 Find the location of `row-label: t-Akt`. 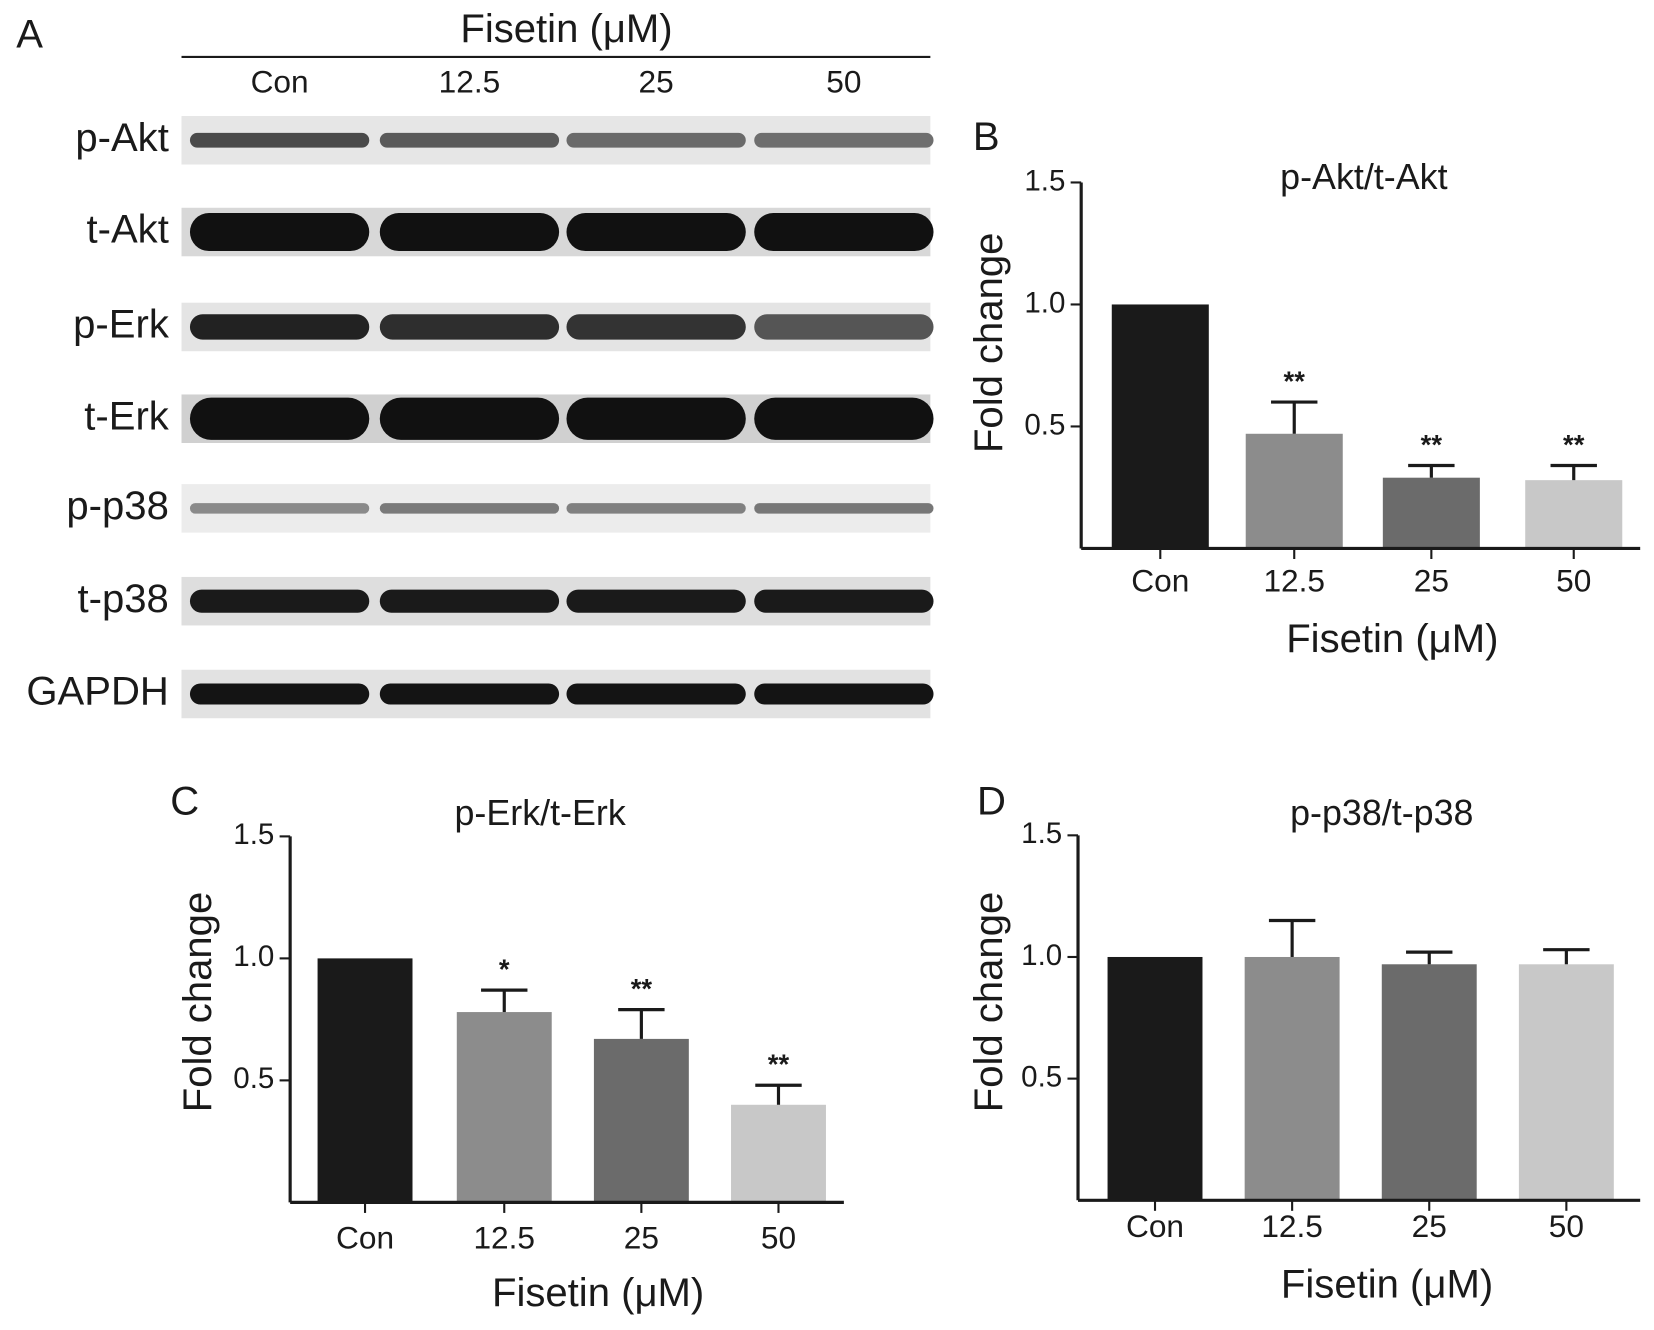

row-label: t-Akt is located at coordinates (127, 230).